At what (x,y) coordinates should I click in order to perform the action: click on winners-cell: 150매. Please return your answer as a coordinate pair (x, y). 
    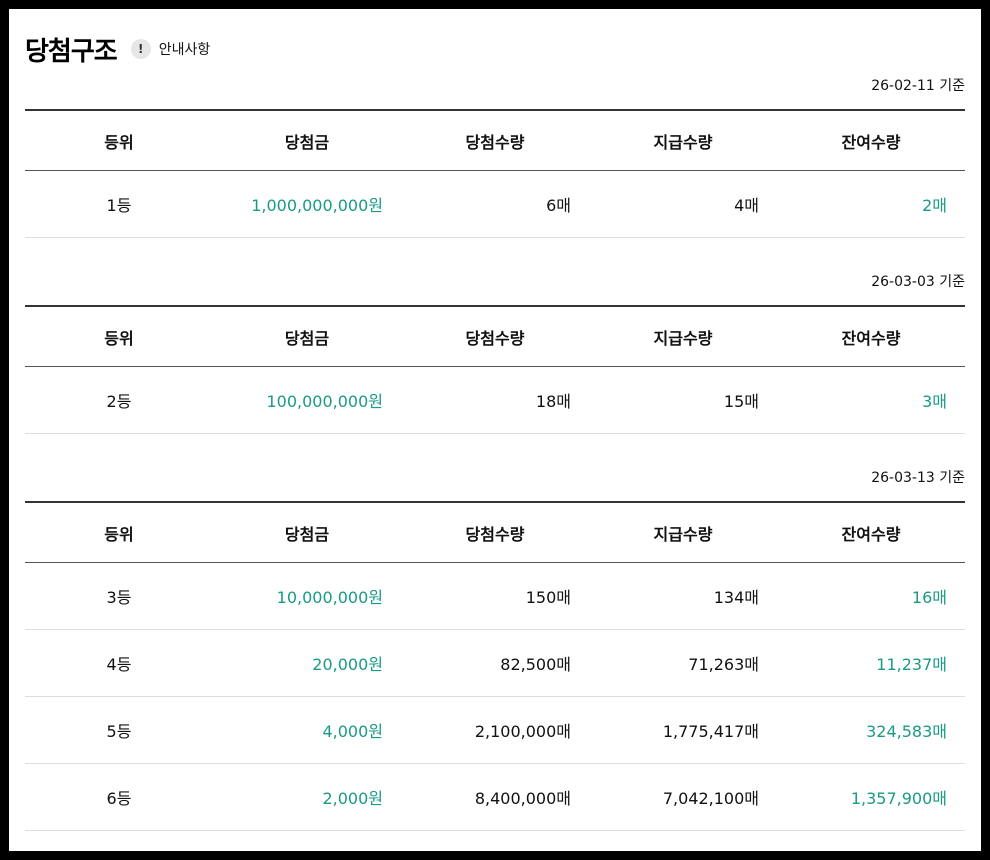
    Looking at the image, I should click on (495, 596).